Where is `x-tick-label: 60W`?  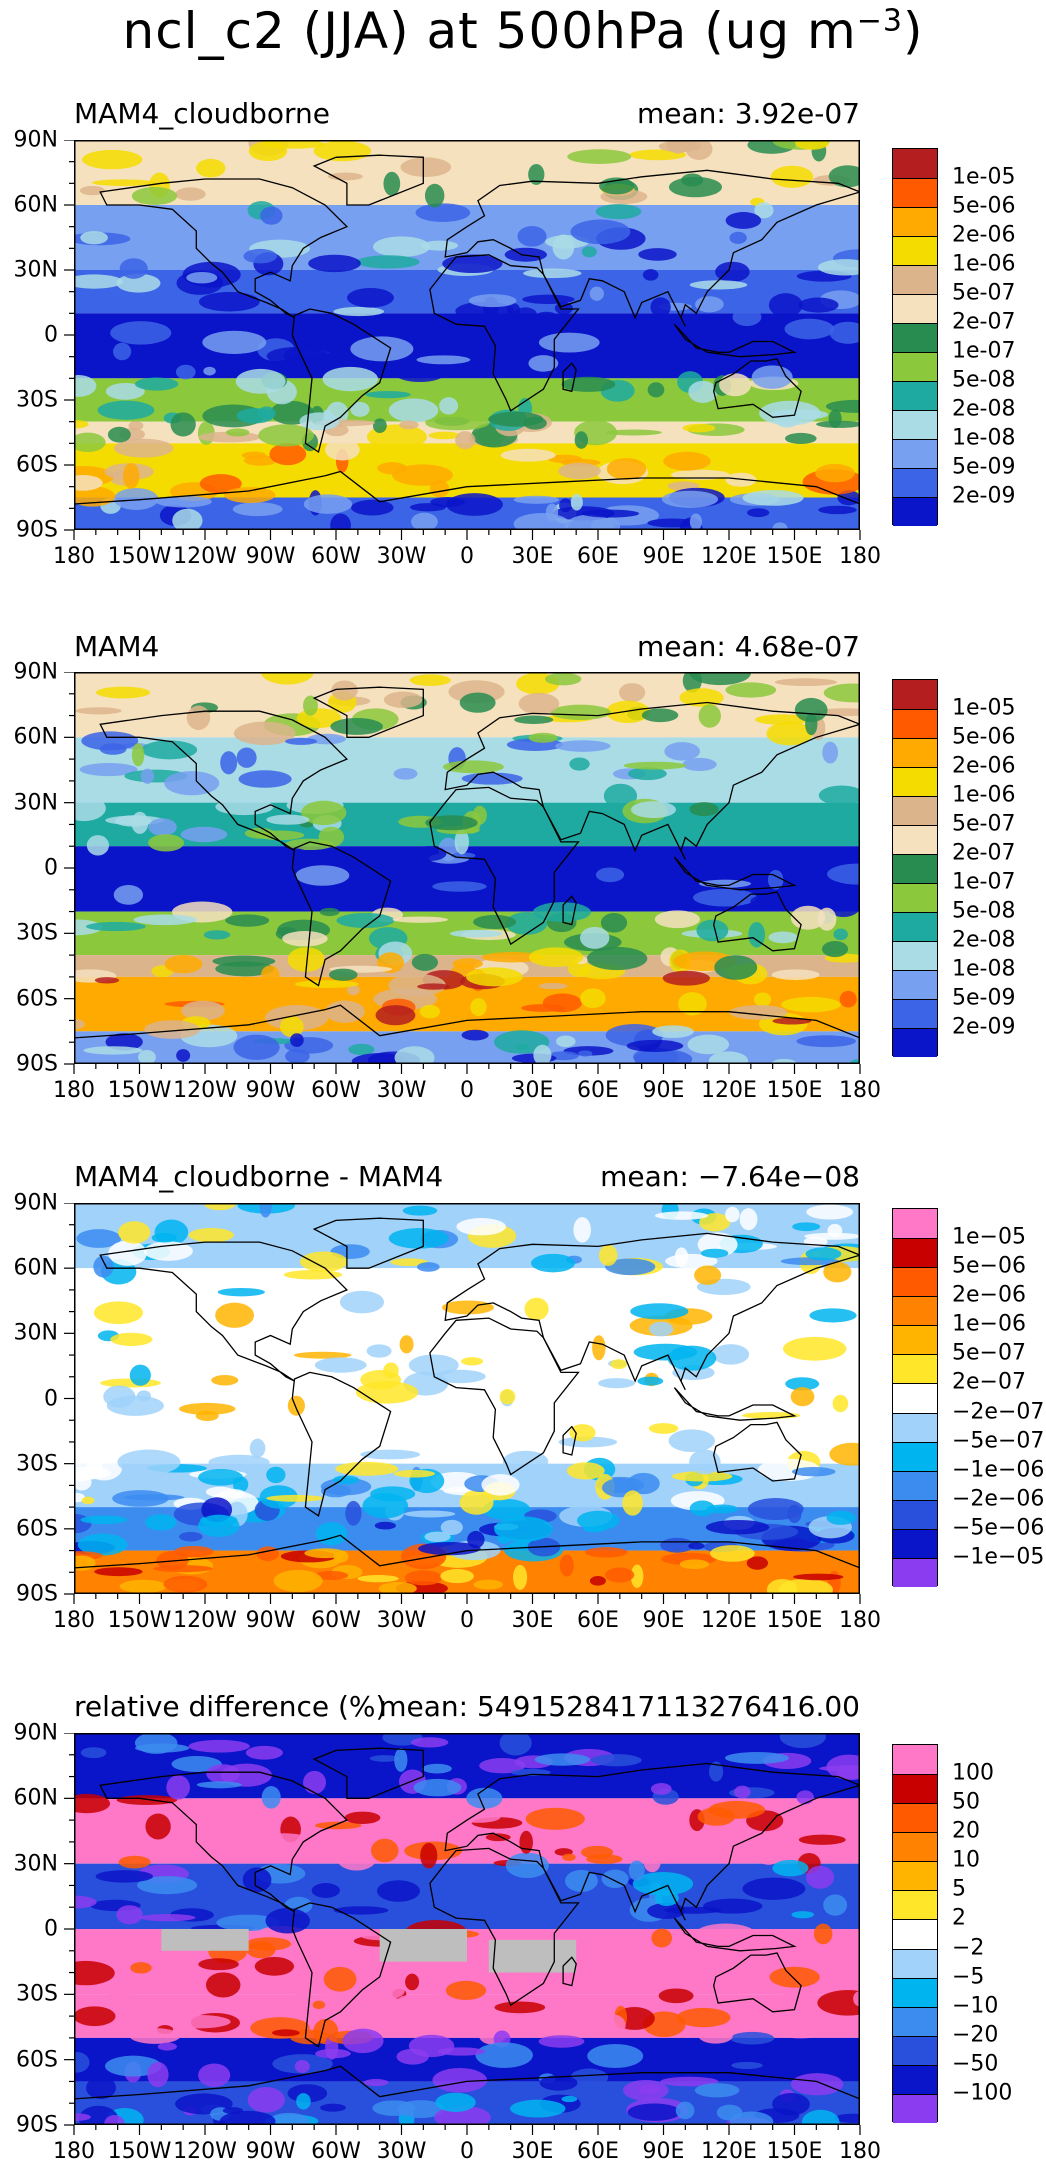
x-tick-label: 60W is located at coordinates (336, 1620).